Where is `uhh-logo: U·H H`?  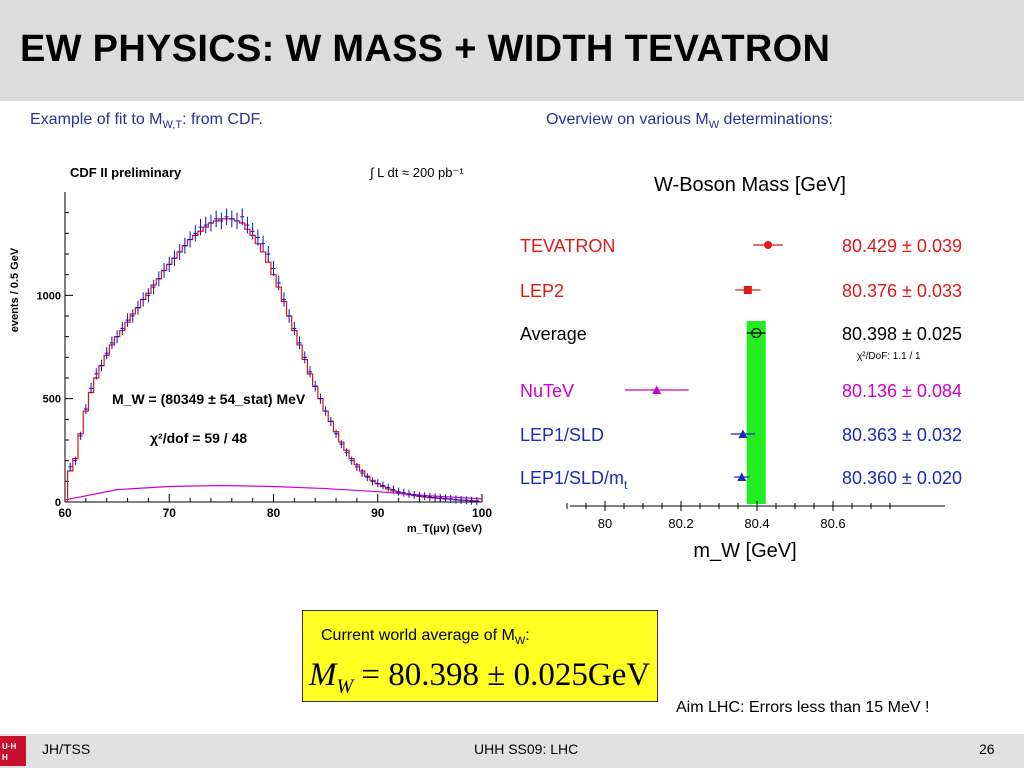
uhh-logo: U·H H is located at coordinates (13, 751).